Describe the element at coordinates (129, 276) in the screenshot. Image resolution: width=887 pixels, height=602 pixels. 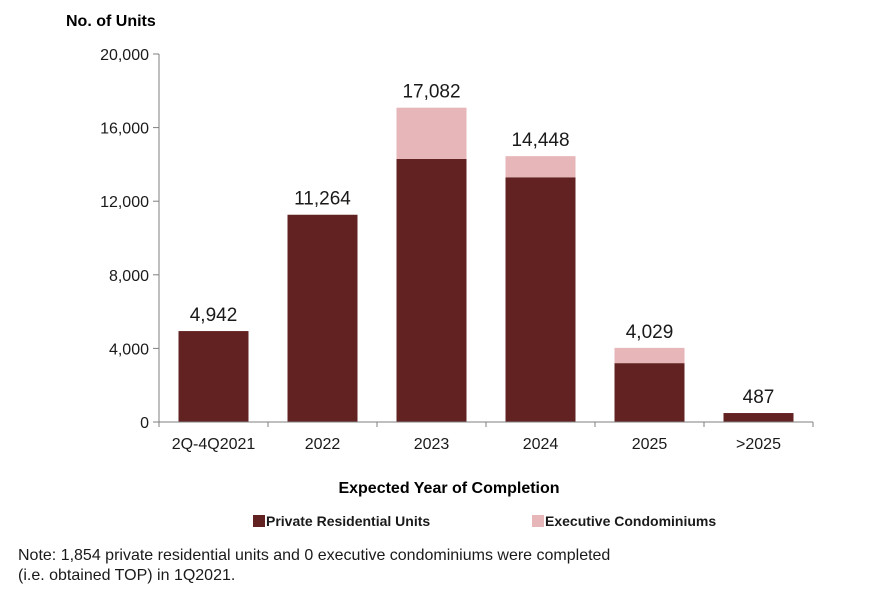
I see `y-tick-label: 8,000` at that location.